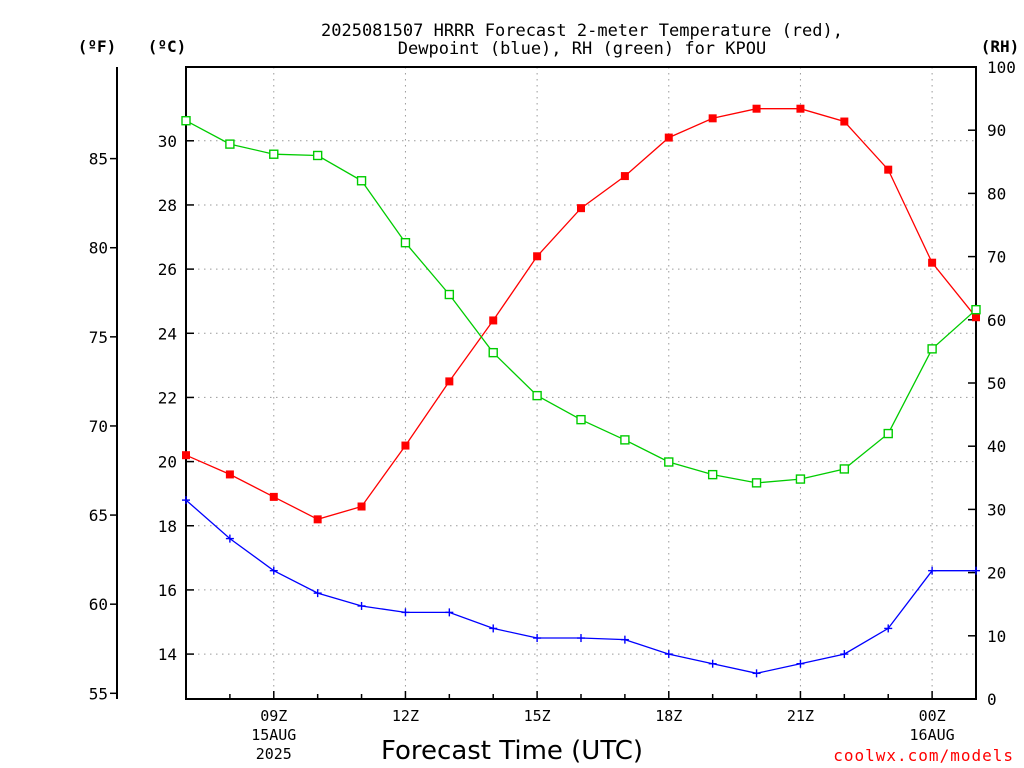 The image size is (1024, 768). Describe the element at coordinates (167, 654) in the screenshot. I see `celsius-tick-label: 14` at that location.